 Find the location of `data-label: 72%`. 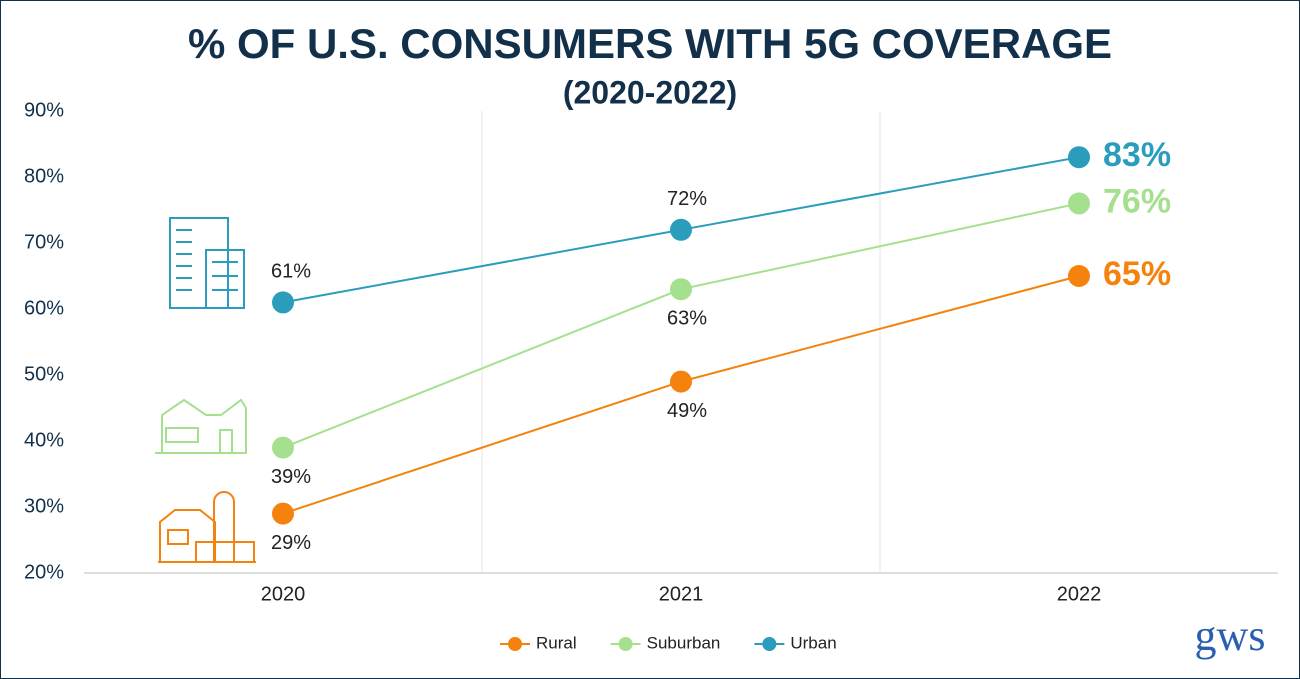

data-label: 72% is located at coordinates (687, 199).